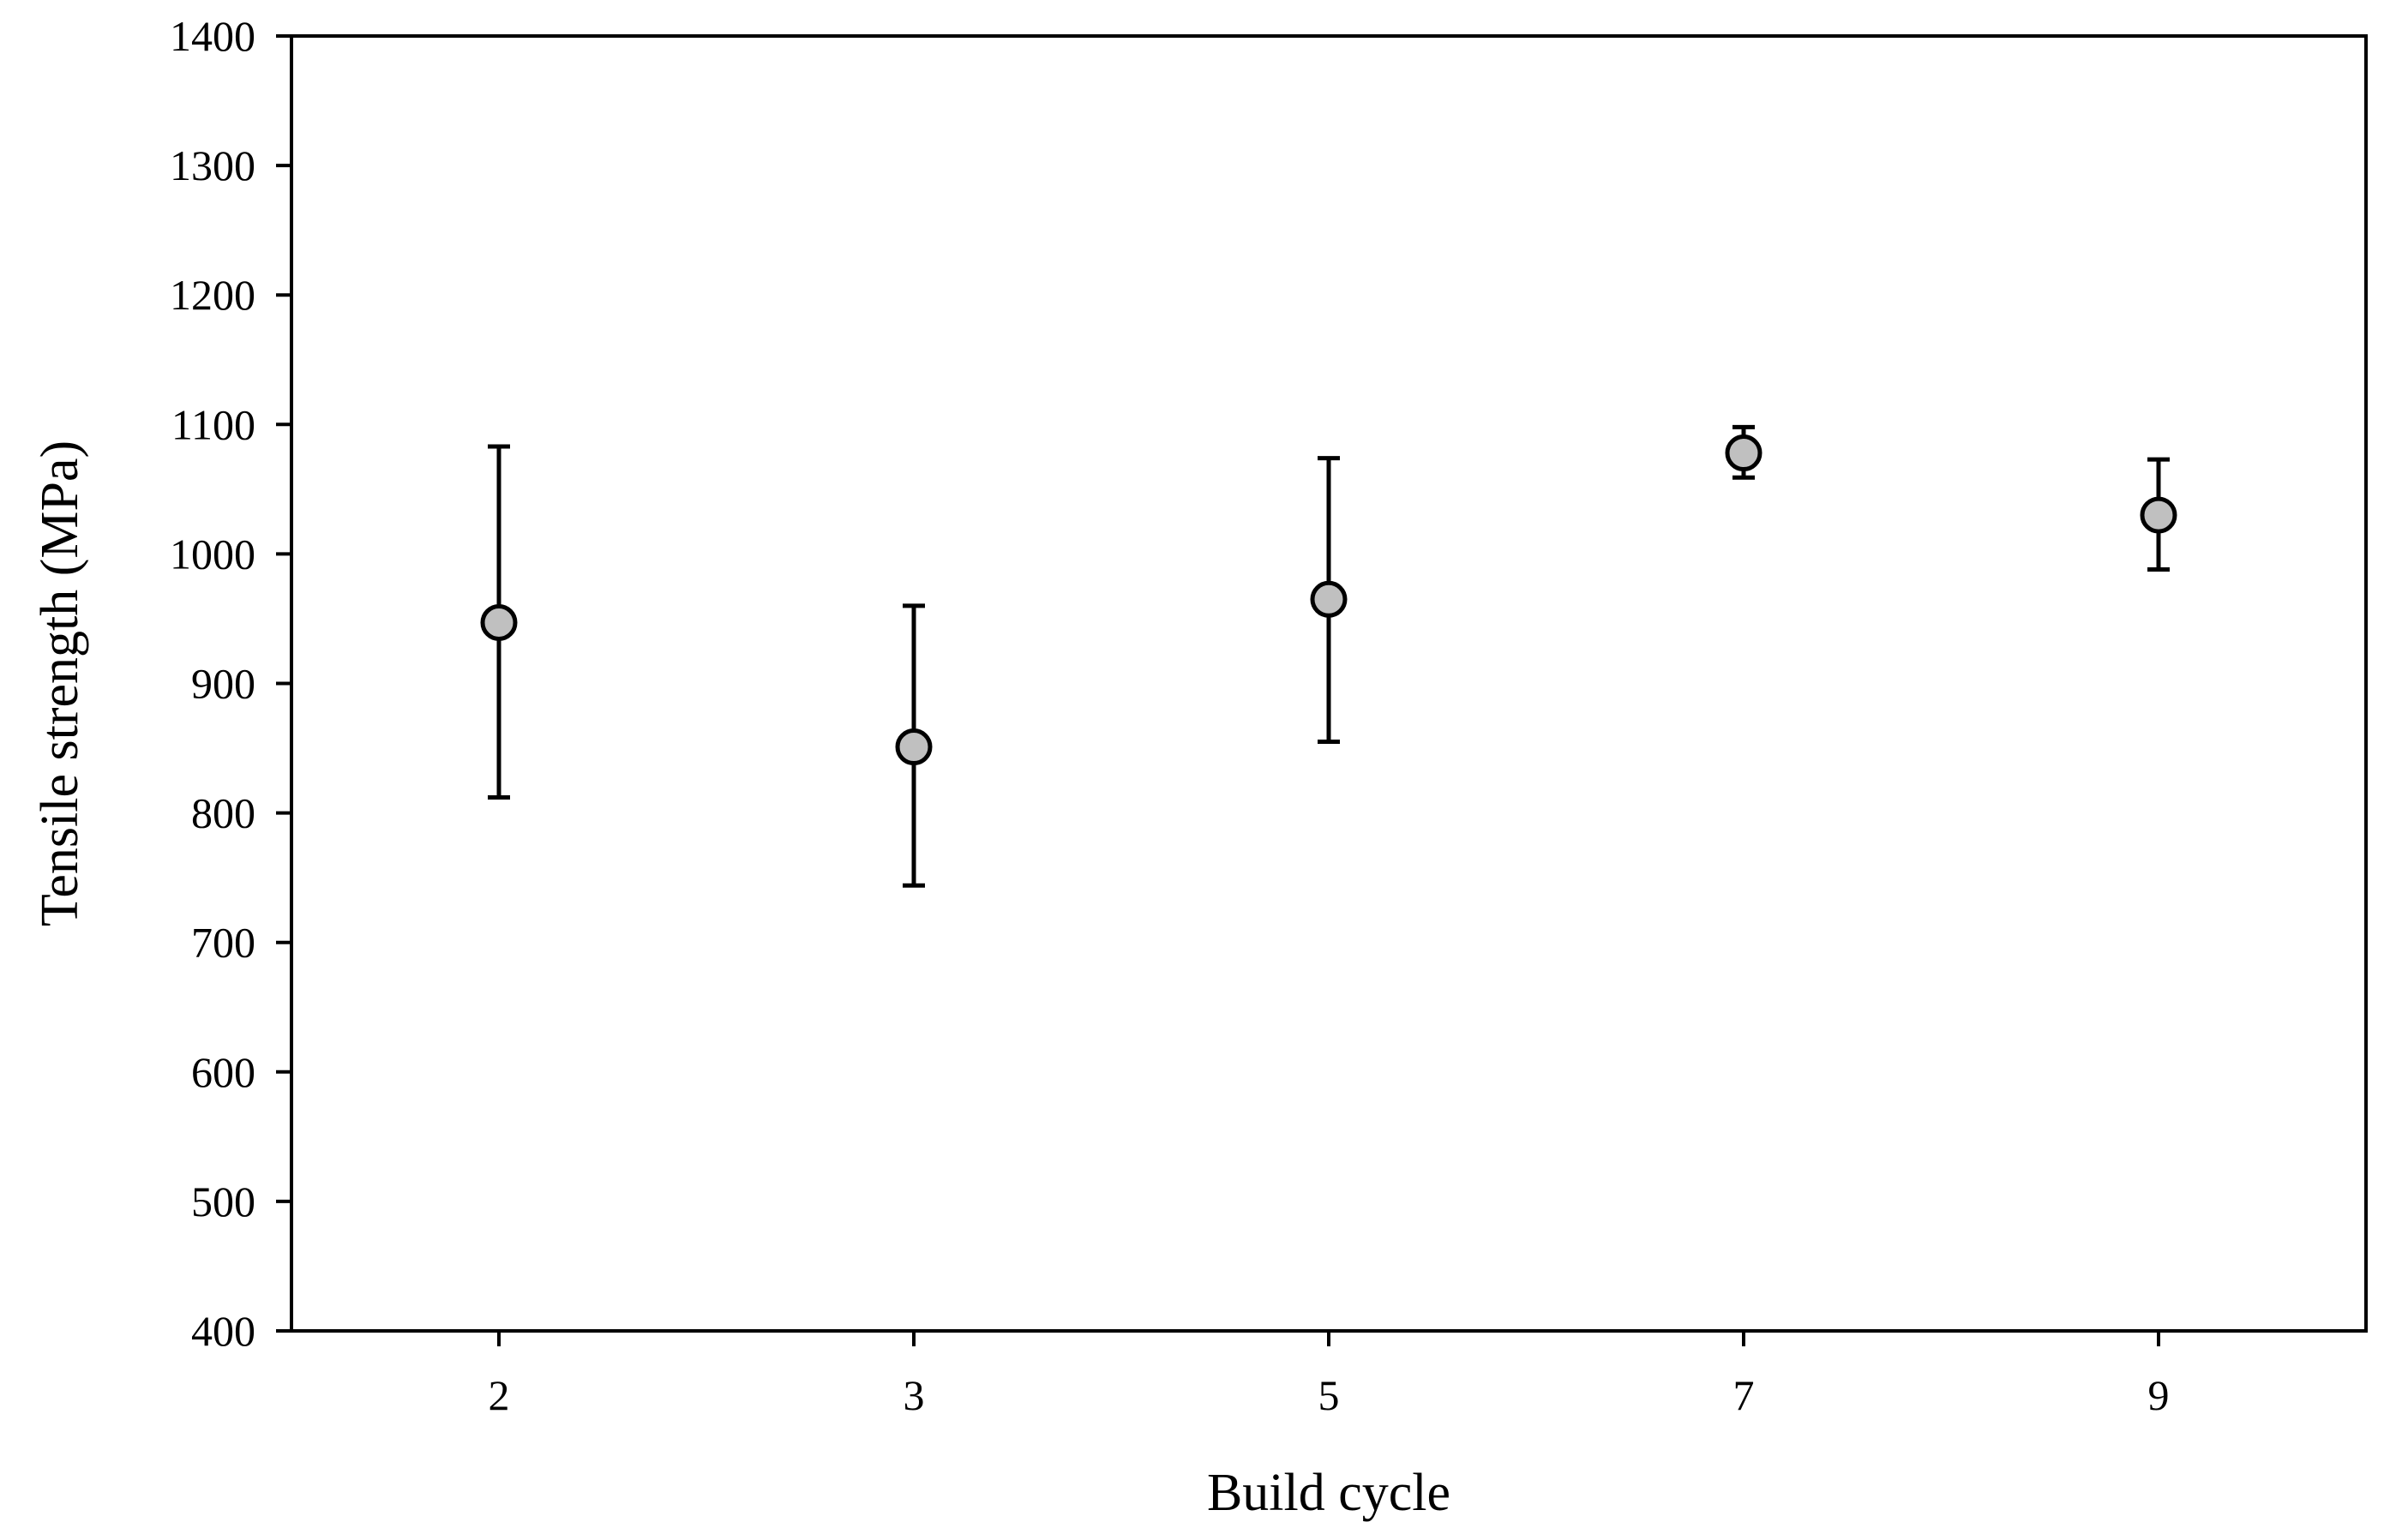 This screenshot has width=2390, height=1540. What do you see at coordinates (213, 424) in the screenshot?
I see `y-tick-label: 1100` at bounding box center [213, 424].